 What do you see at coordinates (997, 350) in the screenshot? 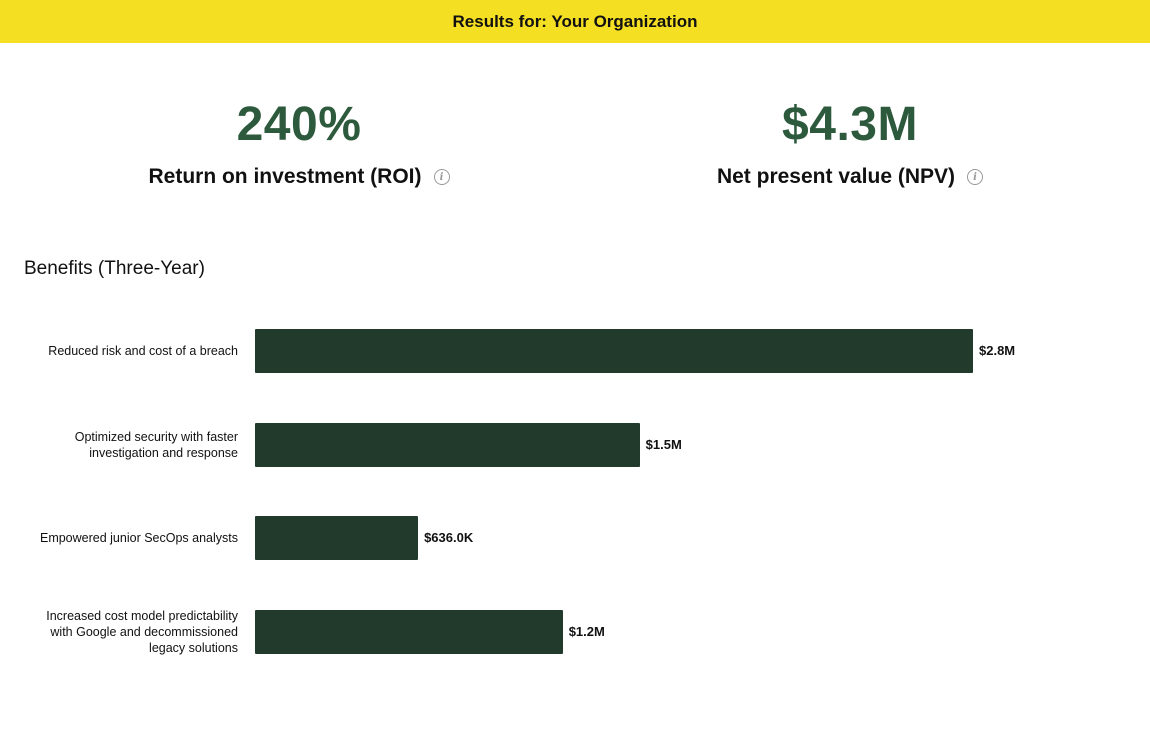
I see `value-label: $2.8M` at bounding box center [997, 350].